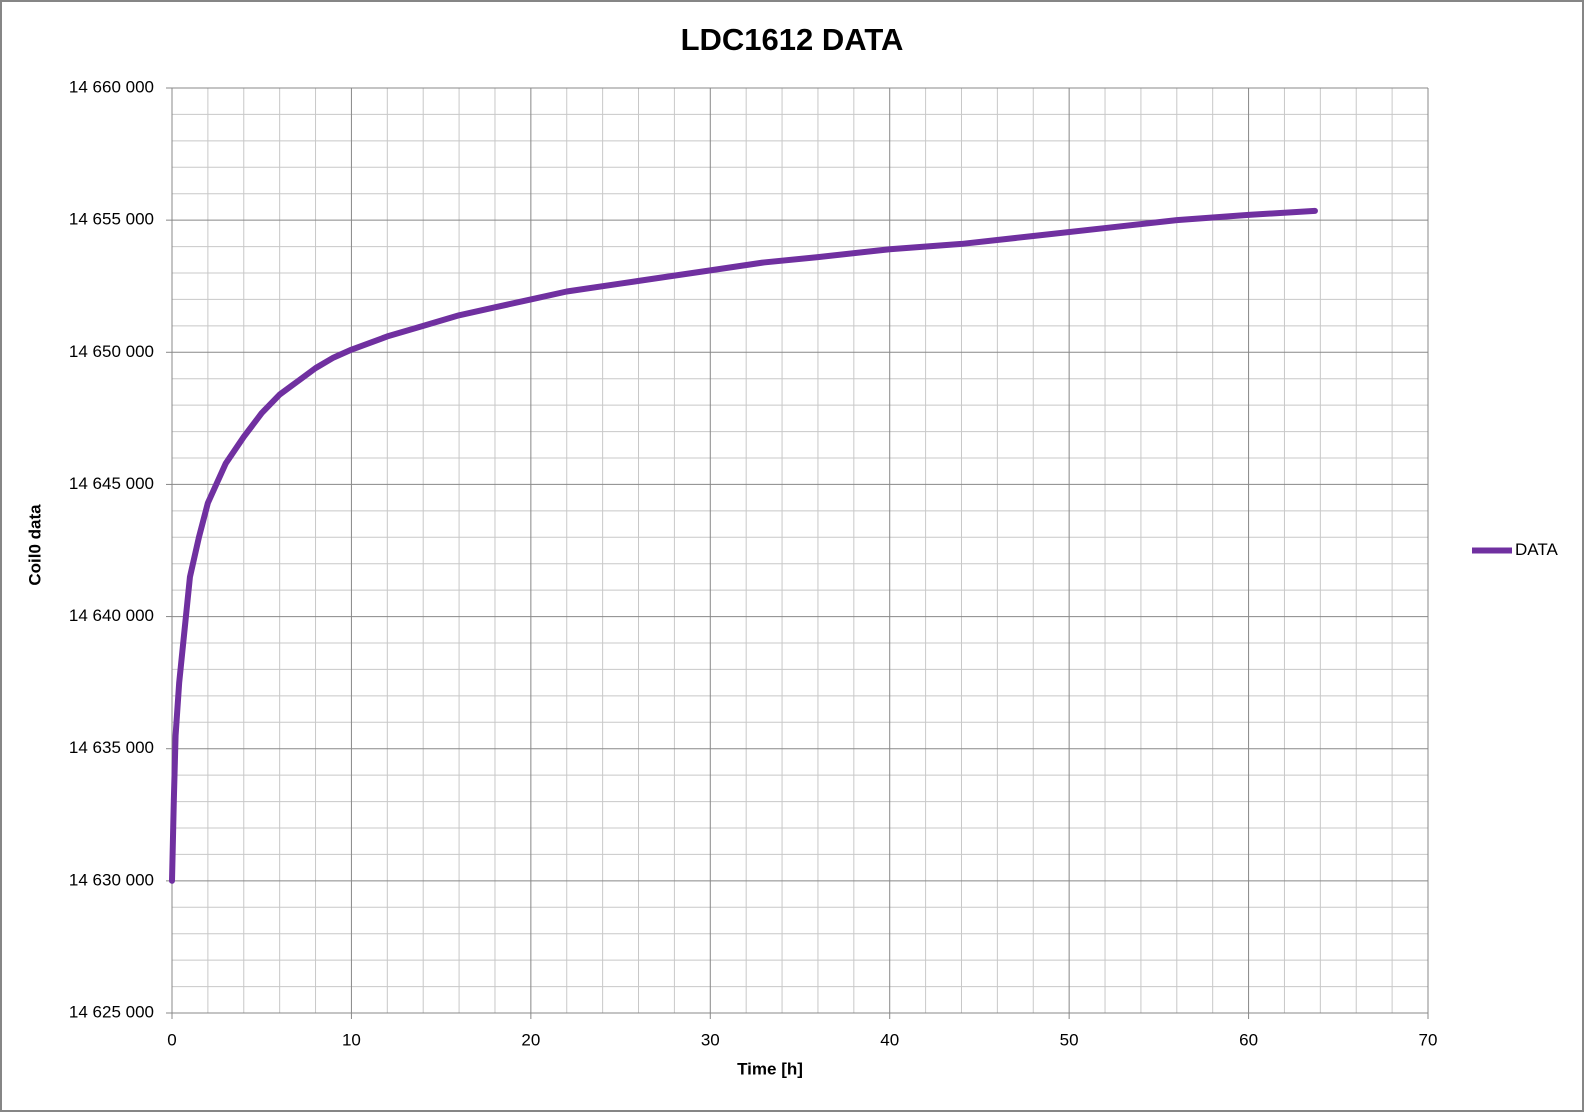  Describe the element at coordinates (171, 1039) in the screenshot. I see `x-tick-label: 0` at that location.